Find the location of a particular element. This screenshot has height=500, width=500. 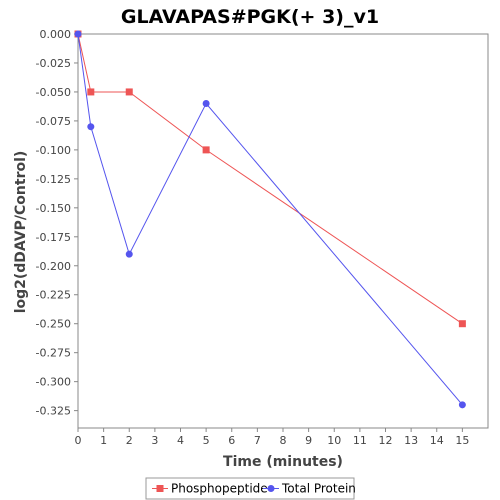

y-tick-label: -0.325 is located at coordinates (53, 411).